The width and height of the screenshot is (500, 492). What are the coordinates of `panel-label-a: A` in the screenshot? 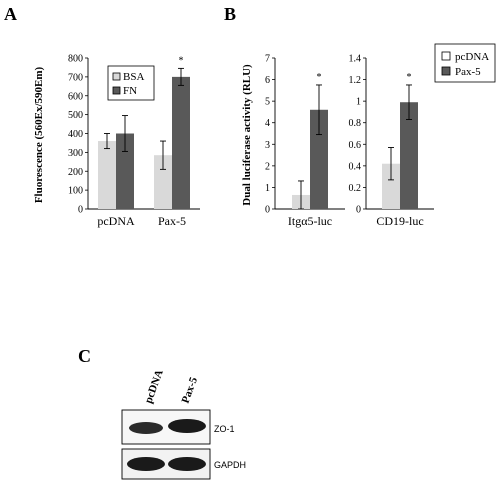 It's located at (10, 14).